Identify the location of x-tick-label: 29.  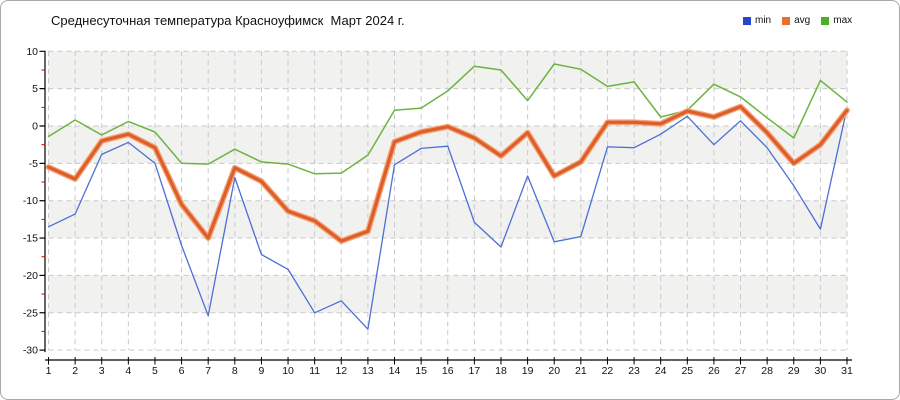
(794, 371).